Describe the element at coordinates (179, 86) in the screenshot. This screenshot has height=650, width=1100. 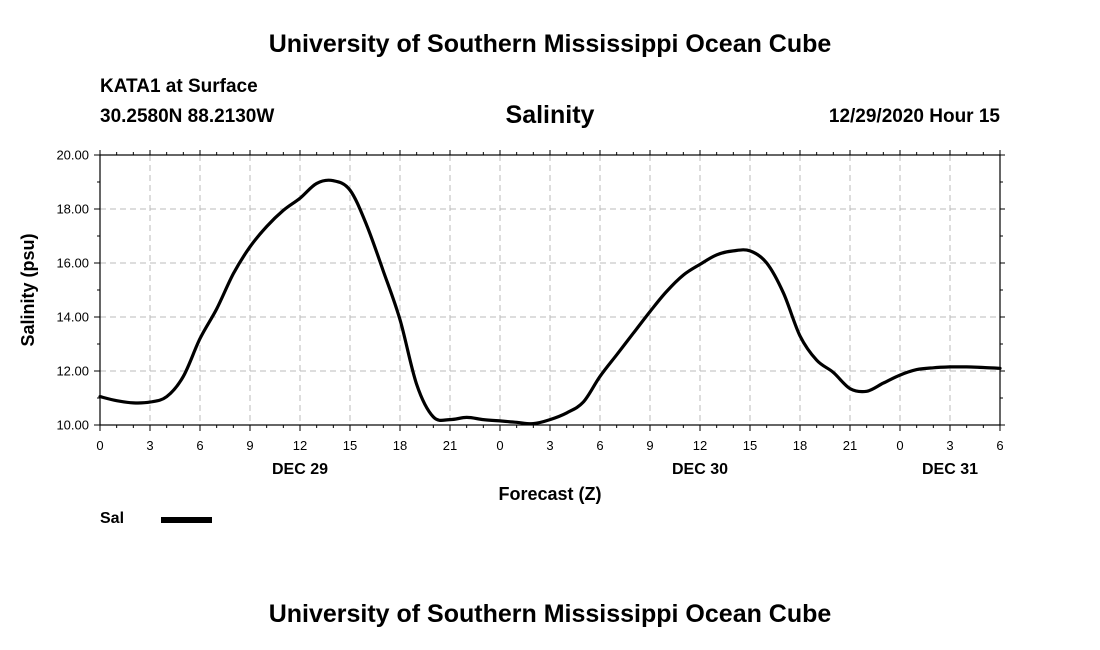
I see `station-label: KATA1 at Surface` at that location.